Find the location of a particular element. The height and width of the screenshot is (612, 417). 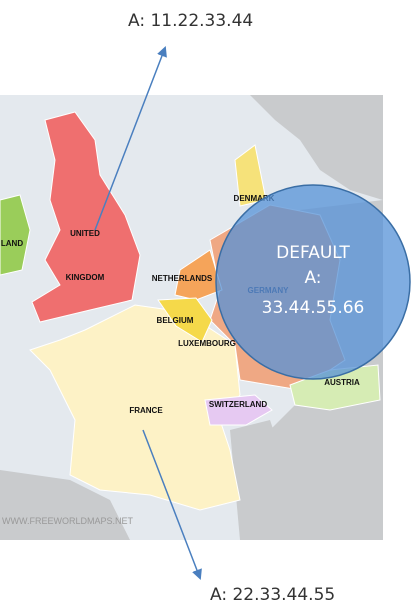

annotation: A: 11.22.33.44 is located at coordinates (190, 21).